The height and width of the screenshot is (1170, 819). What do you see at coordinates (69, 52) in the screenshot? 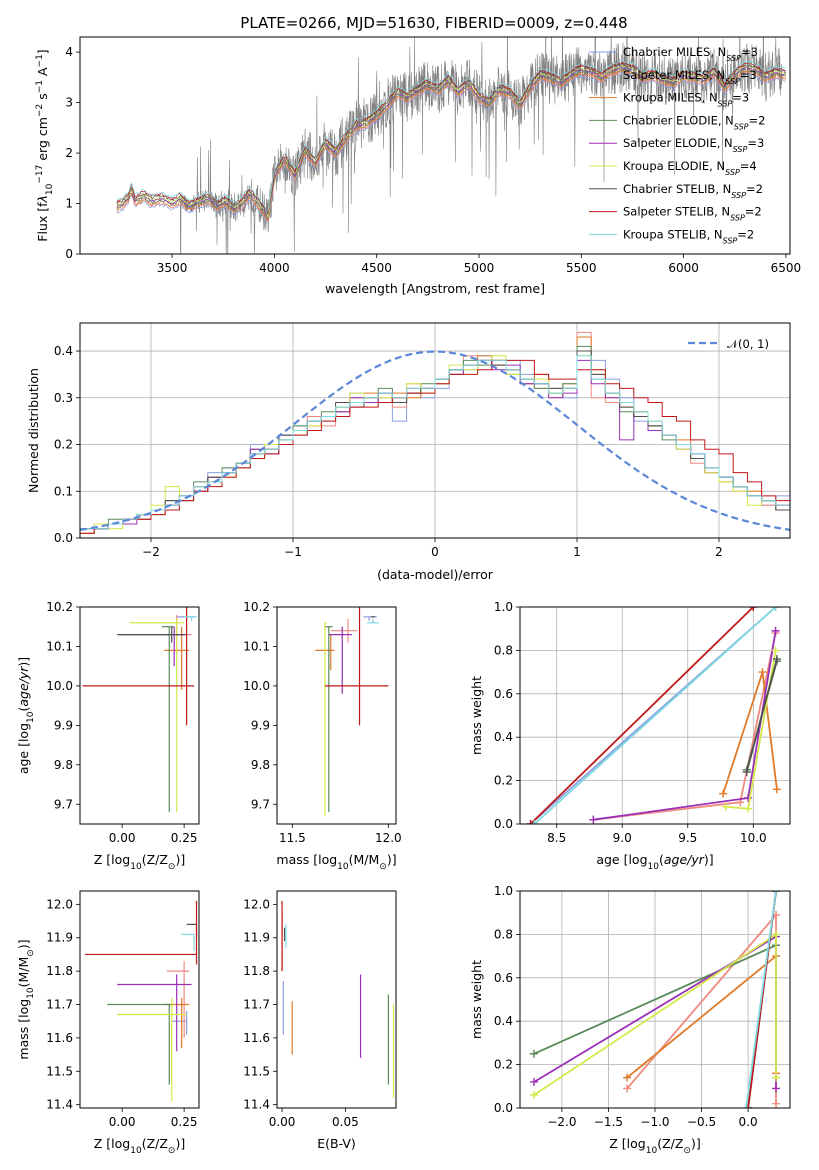
I see `y-tick-label: 4` at bounding box center [69, 52].